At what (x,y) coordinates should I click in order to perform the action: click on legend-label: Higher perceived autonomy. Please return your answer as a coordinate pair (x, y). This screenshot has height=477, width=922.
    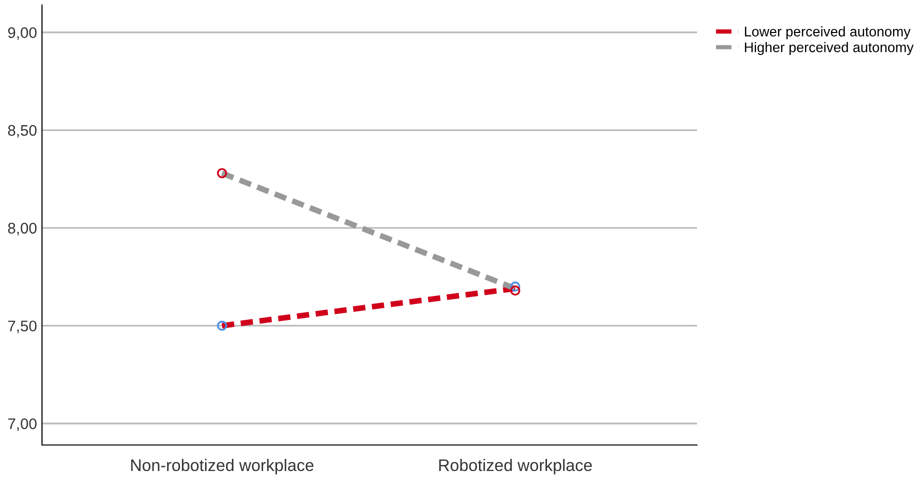
    Looking at the image, I should click on (829, 48).